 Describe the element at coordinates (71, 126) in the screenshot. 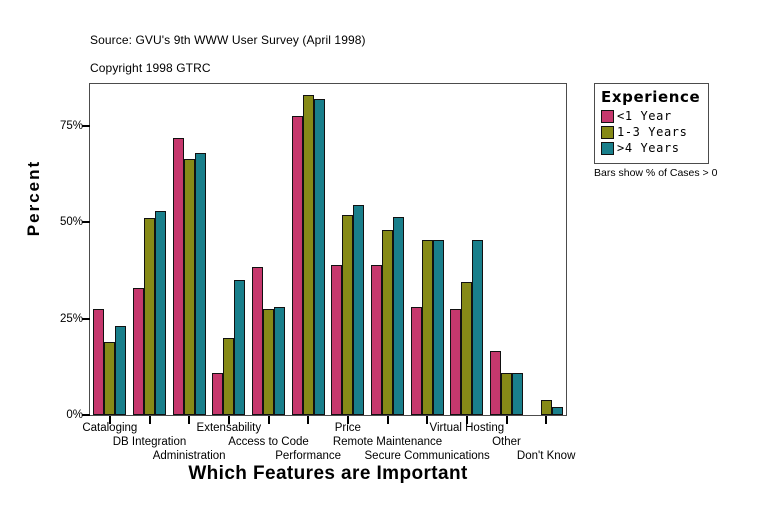

I see `y-tick-label: 75%` at that location.